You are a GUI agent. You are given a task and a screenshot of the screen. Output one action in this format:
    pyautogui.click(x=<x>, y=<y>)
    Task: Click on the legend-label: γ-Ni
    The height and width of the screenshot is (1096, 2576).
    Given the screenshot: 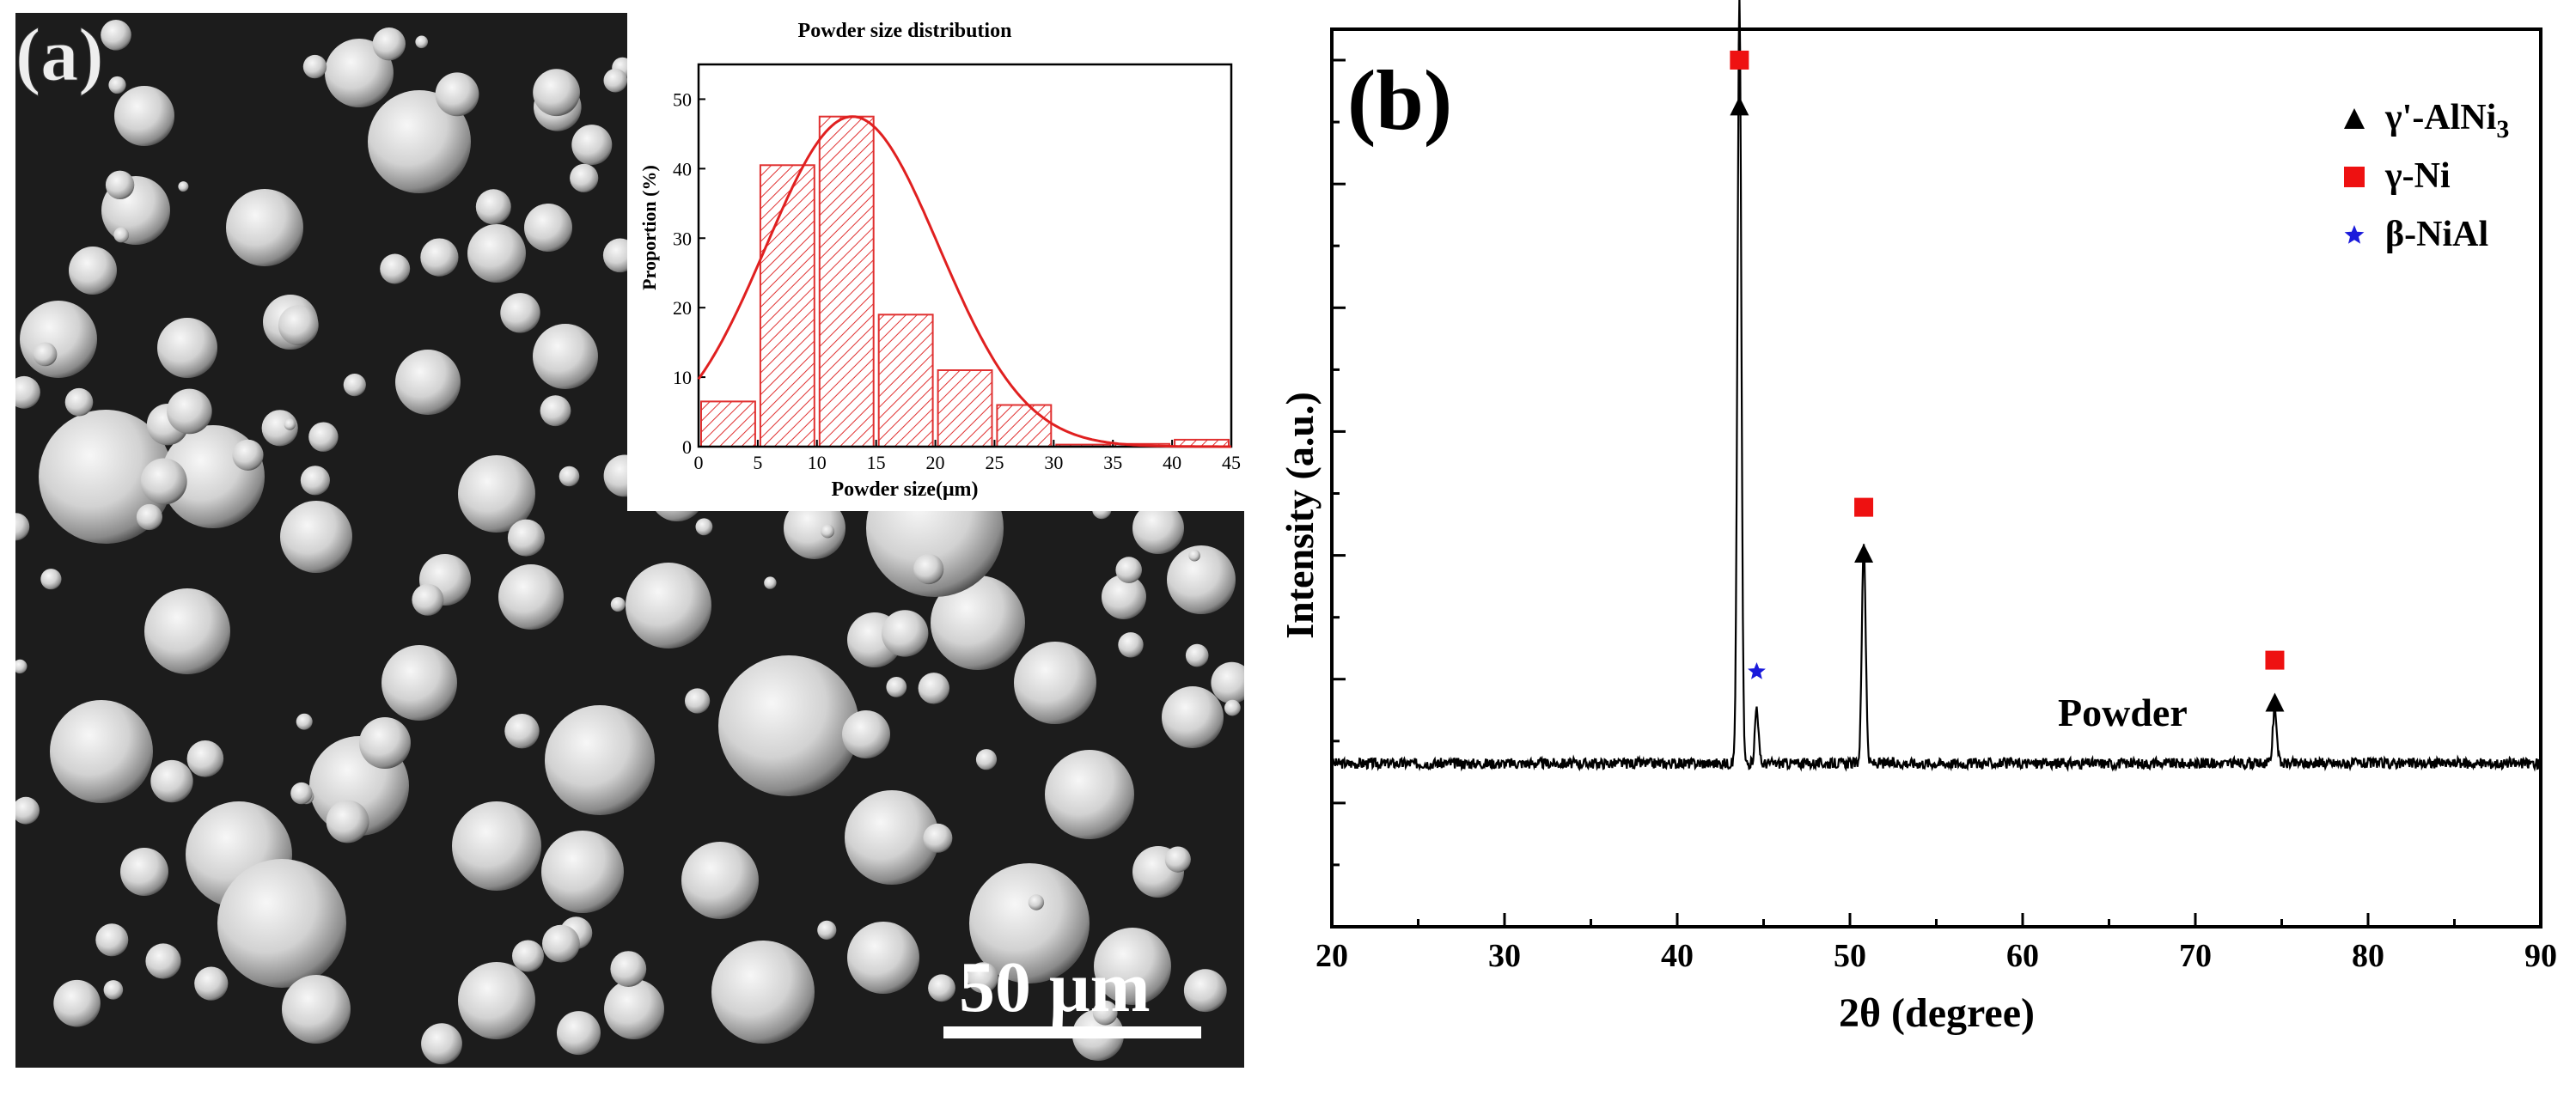 What is the action you would take?
    pyautogui.click(x=2417, y=176)
    